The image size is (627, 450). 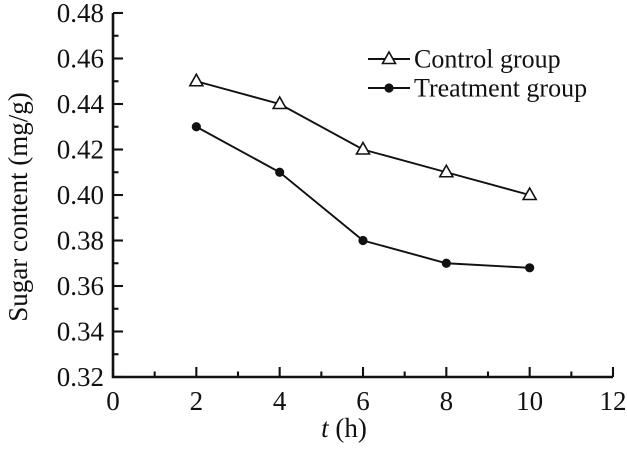 I want to click on legend-label-control: Control group, so click(x=487, y=59).